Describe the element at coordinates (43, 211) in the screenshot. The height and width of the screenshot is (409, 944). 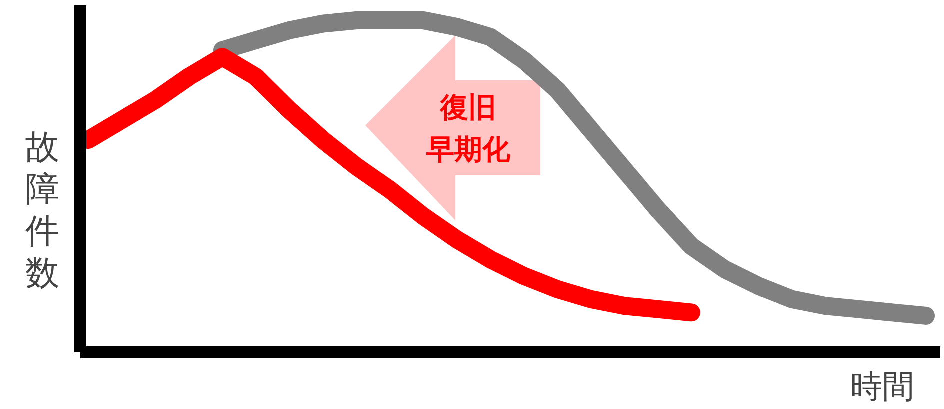
I see `y-axis-title: 故障件数` at that location.